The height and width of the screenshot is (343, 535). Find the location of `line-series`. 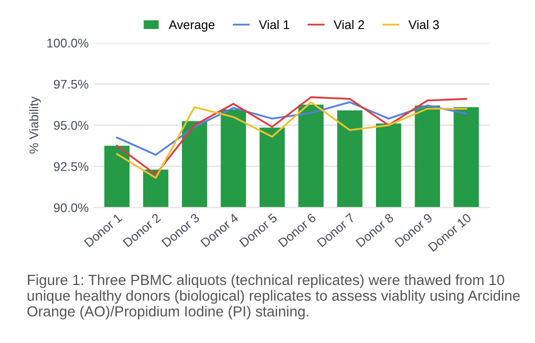

line-series is located at coordinates (292, 128).